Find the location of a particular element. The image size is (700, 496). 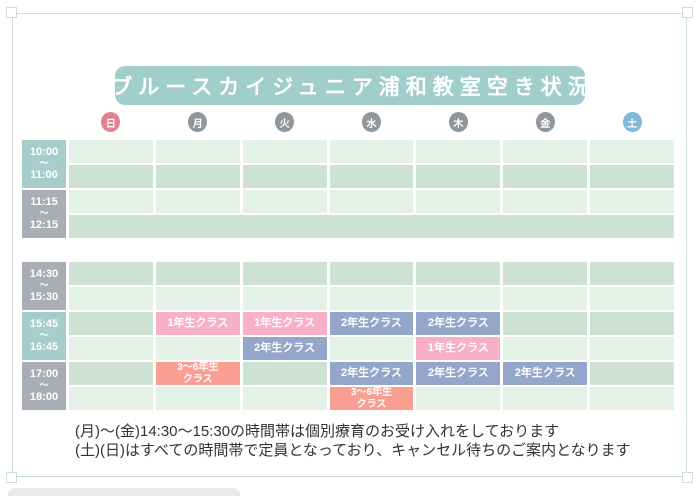

time-label-15:45: 15:45 〜 16:45 is located at coordinates (44, 336).